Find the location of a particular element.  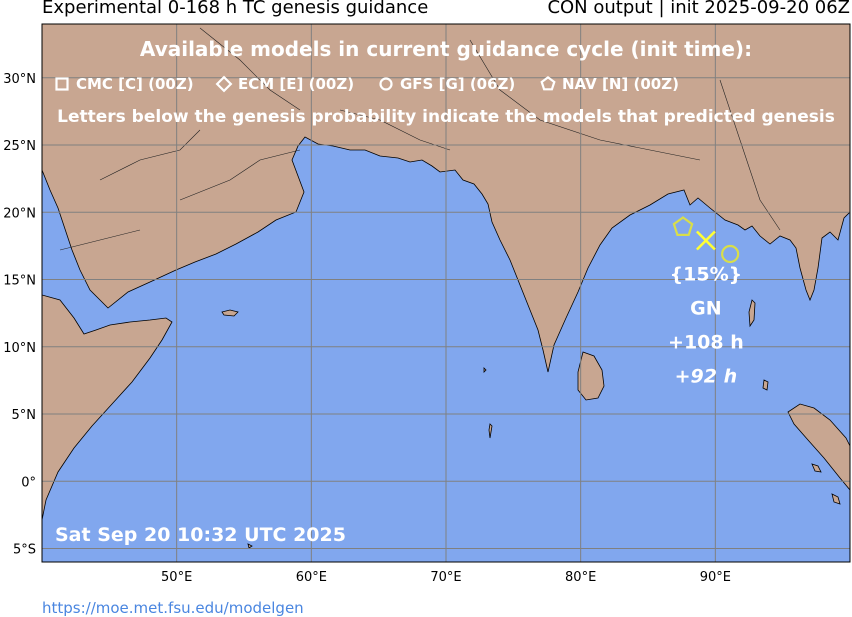

lon-tick-label: 50°E is located at coordinates (176, 577).